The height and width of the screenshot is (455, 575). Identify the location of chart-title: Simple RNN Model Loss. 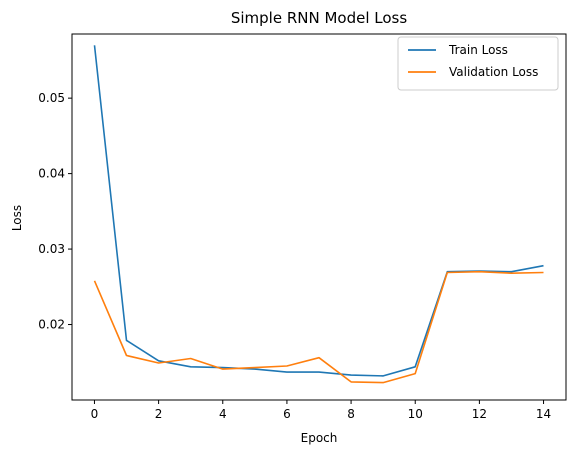
(319, 18).